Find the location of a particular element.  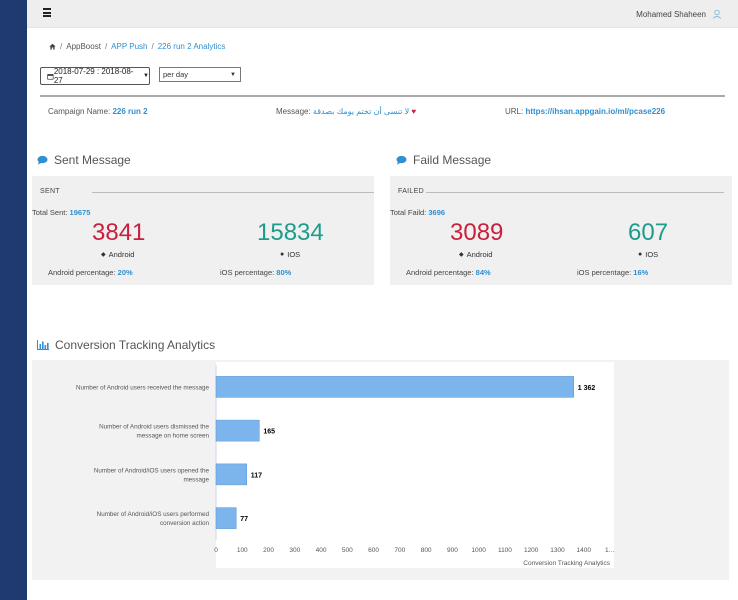

breadcrumb-current: 226 run 2 Analytics is located at coordinates (191, 46).